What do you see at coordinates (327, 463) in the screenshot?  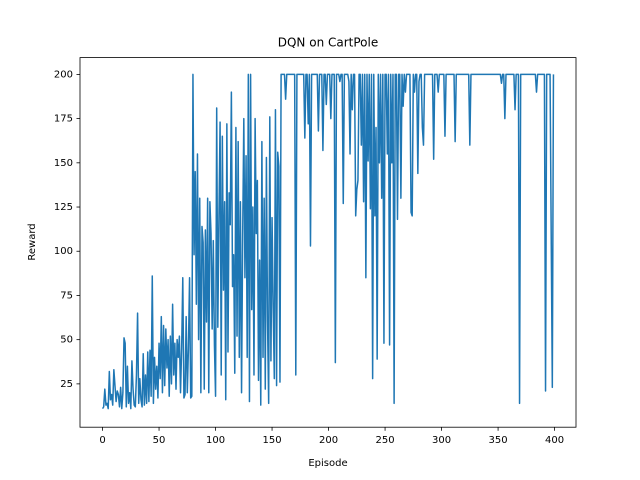 I see `x-axis-label: Episode` at bounding box center [327, 463].